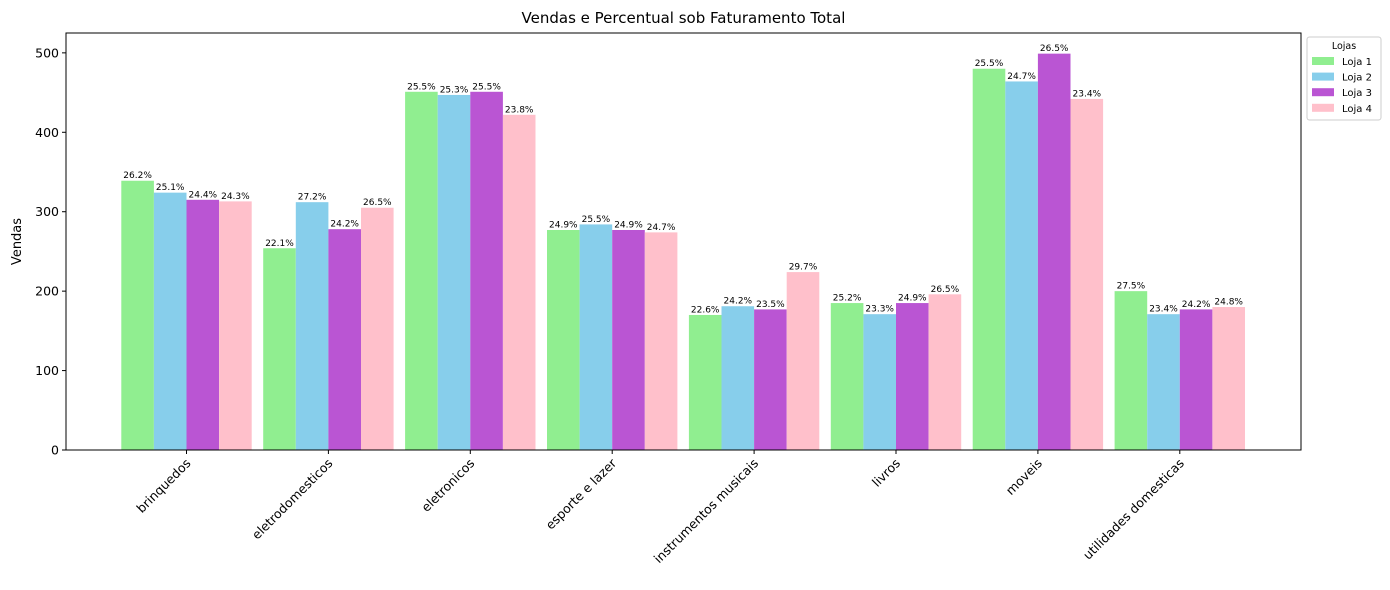 This screenshot has width=1390, height=590. What do you see at coordinates (47, 370) in the screenshot?
I see `y-tick-label: 100` at bounding box center [47, 370].